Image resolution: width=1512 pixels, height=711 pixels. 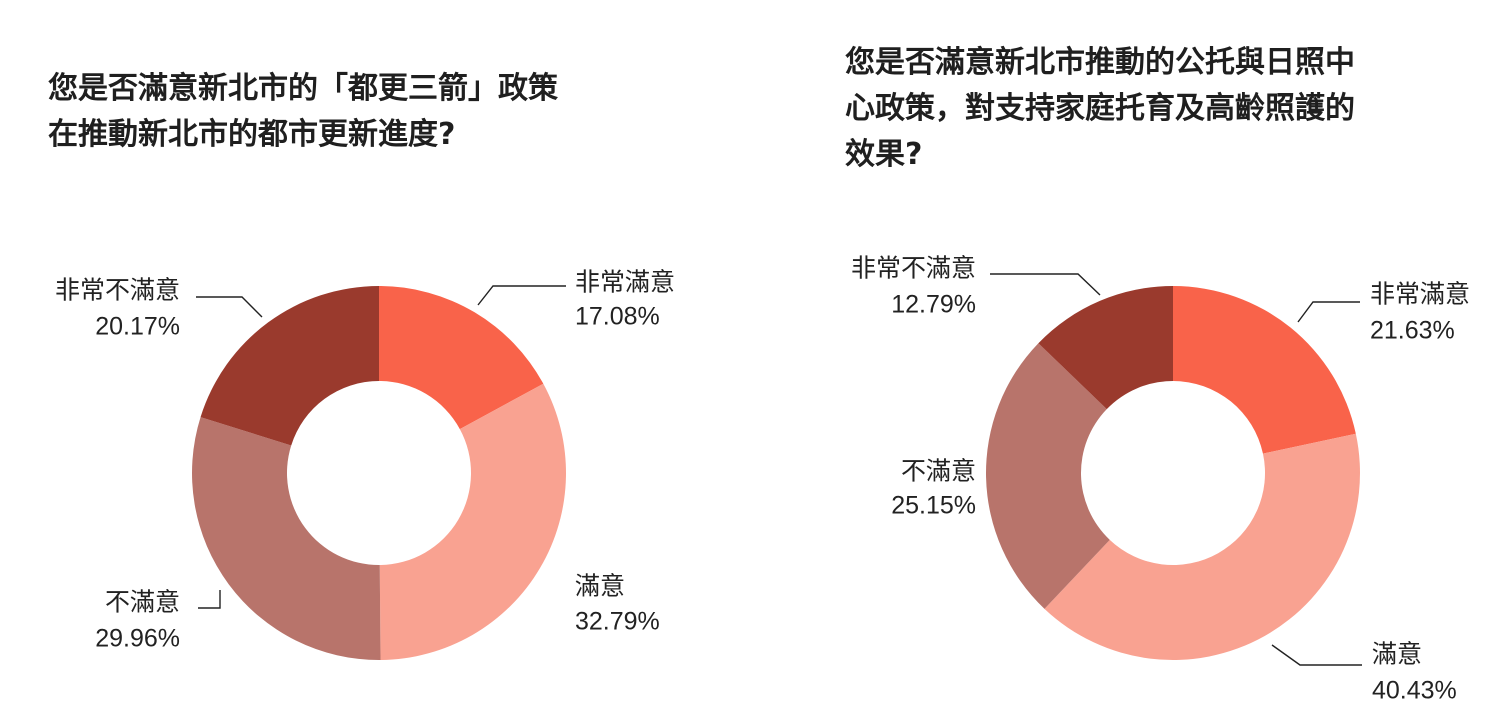 I want to click on donut-right-category-label-very-dissatisfied: 非常不滿意, so click(x=913, y=269).